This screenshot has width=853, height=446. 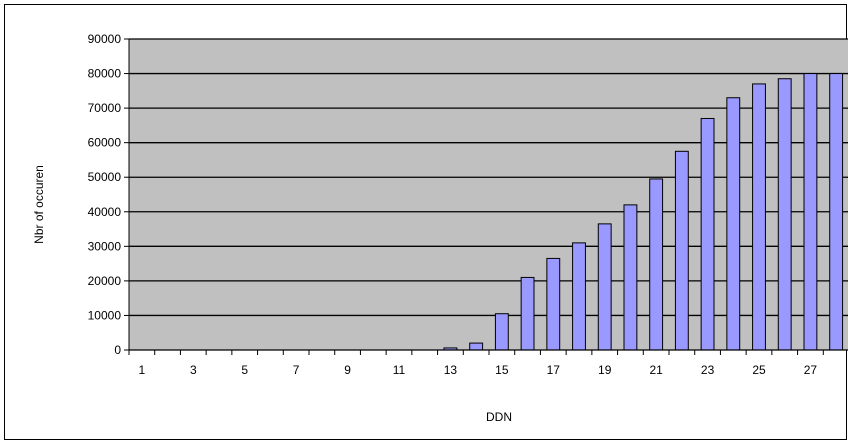 What do you see at coordinates (105, 177) in the screenshot?
I see `y-tick-label: 50000` at bounding box center [105, 177].